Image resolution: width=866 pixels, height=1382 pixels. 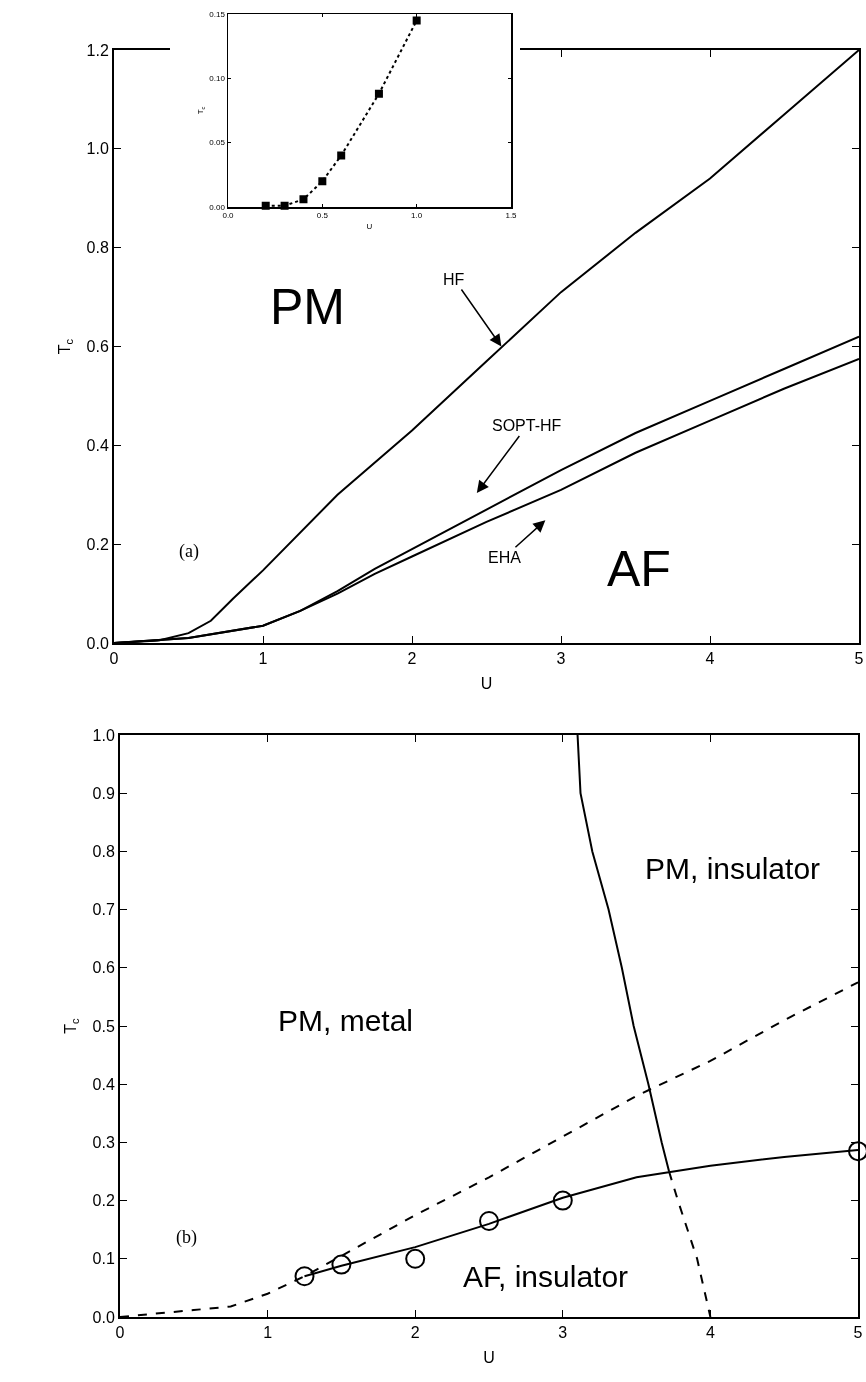 I want to click on x-tick-label: 0.0, so click(x=228, y=216).